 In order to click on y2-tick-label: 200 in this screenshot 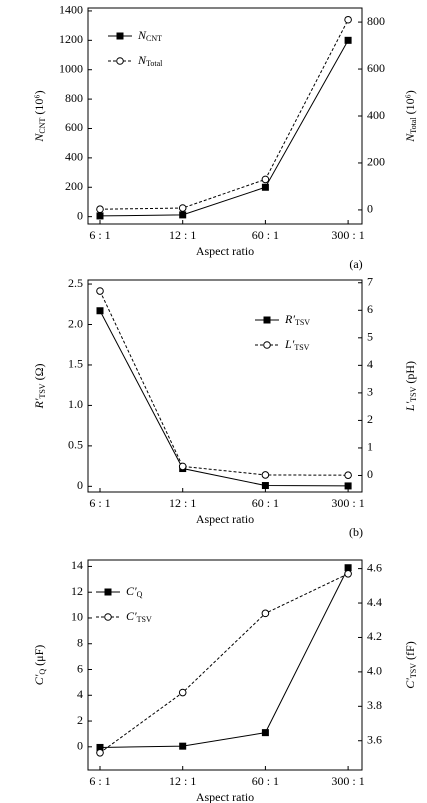, I will do `click(376, 162)`.